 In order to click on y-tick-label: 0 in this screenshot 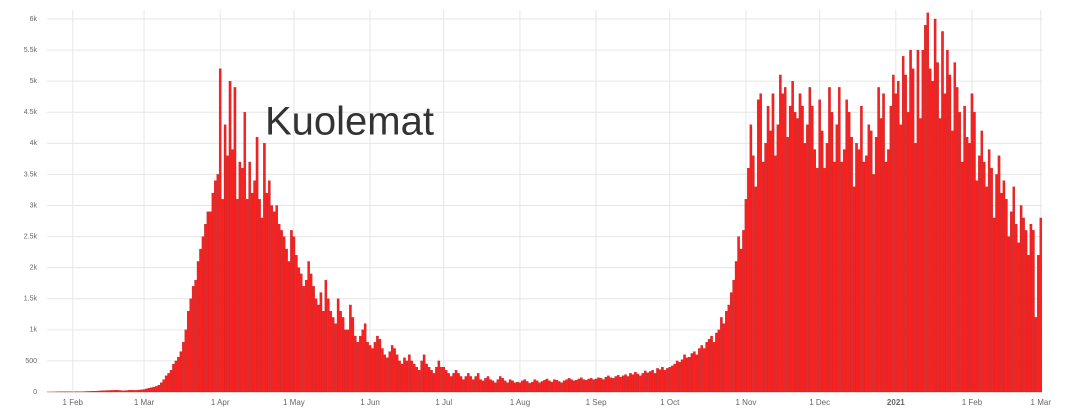, I will do `click(35, 392)`.